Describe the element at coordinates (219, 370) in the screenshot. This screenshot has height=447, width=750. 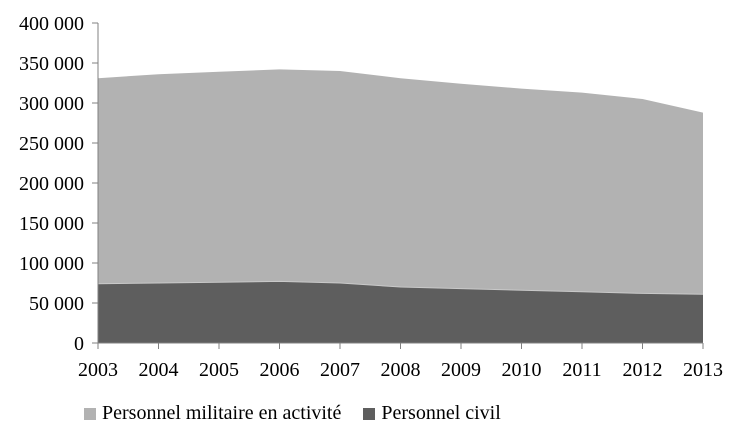
I see `x-tick-label: 2005` at that location.